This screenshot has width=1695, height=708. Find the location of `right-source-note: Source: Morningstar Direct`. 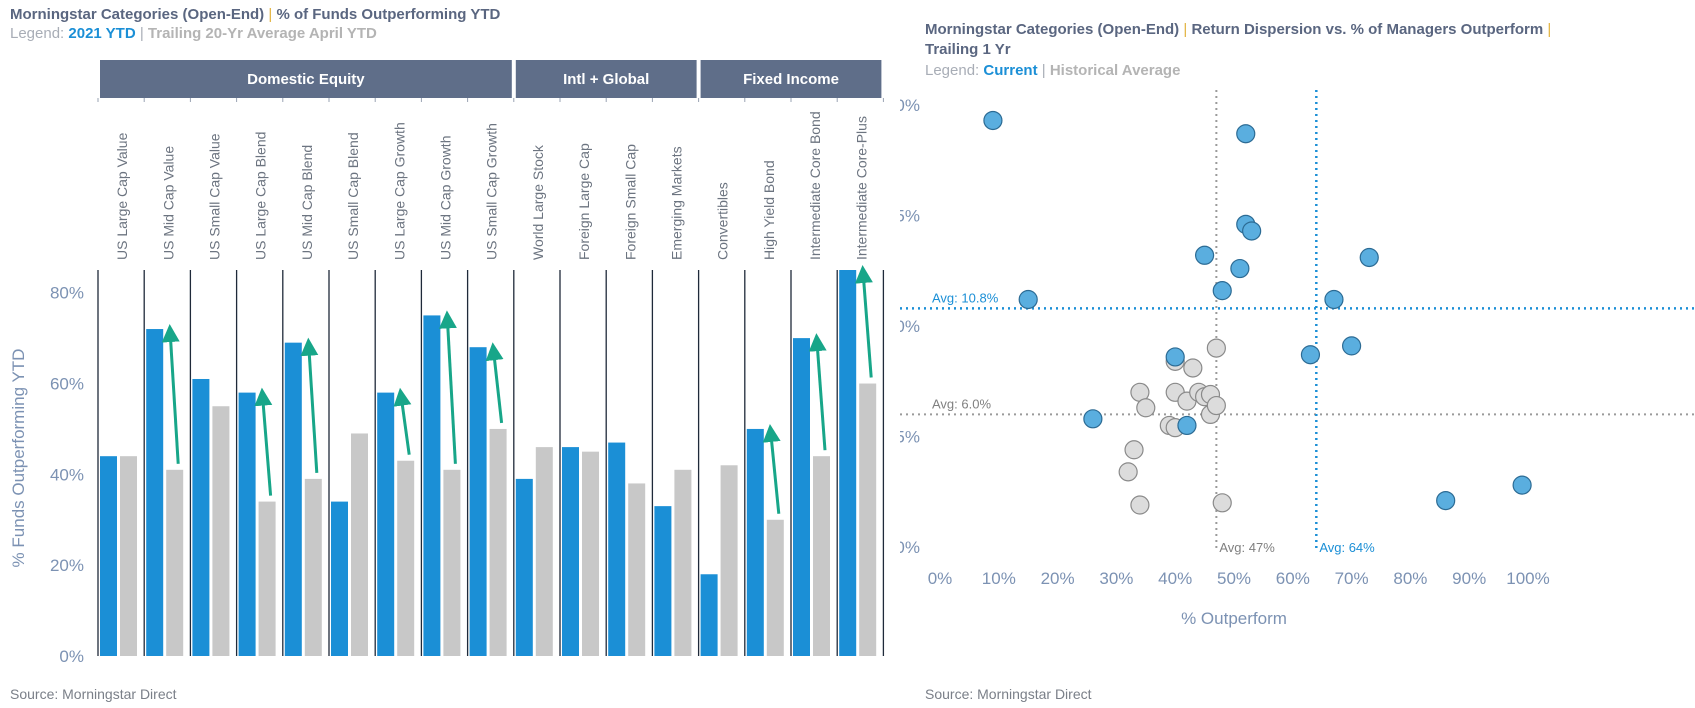

right-source-note: Source: Morningstar Direct is located at coordinates (1008, 694).